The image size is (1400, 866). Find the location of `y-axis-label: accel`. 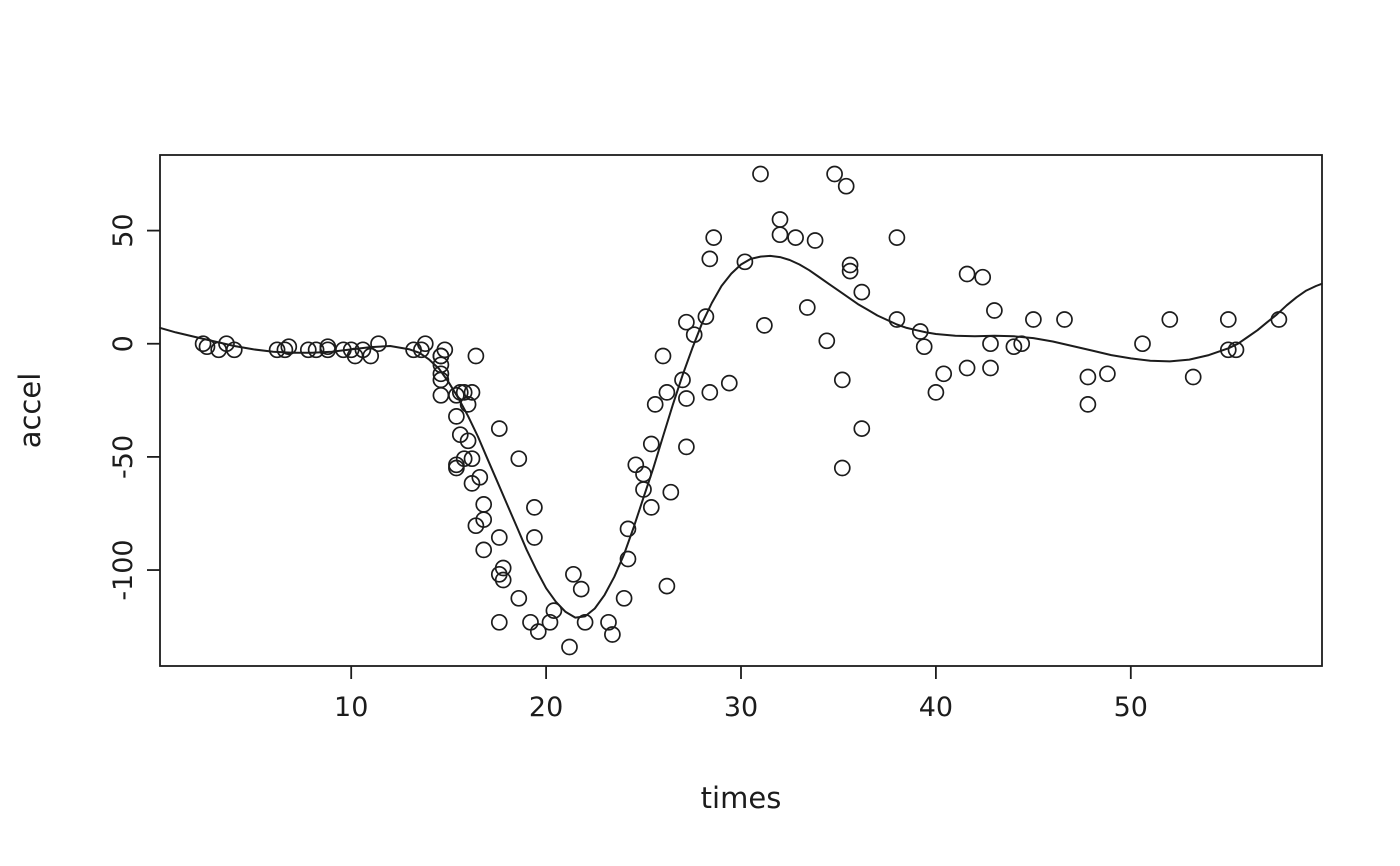

y-axis-label: accel is located at coordinates (30, 411).